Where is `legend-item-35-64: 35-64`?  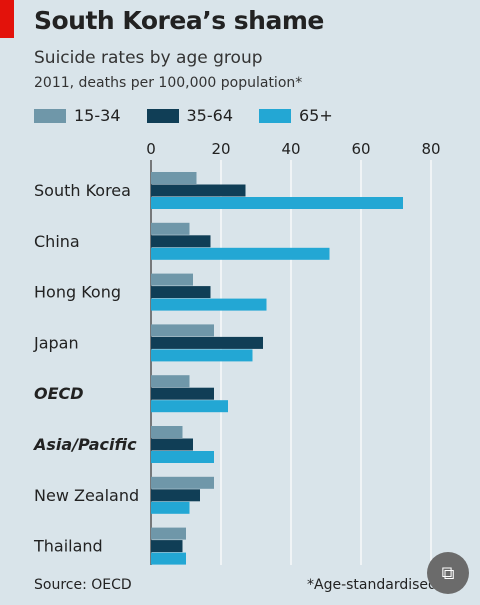 legend-item-35-64: 35-64 is located at coordinates (190, 115).